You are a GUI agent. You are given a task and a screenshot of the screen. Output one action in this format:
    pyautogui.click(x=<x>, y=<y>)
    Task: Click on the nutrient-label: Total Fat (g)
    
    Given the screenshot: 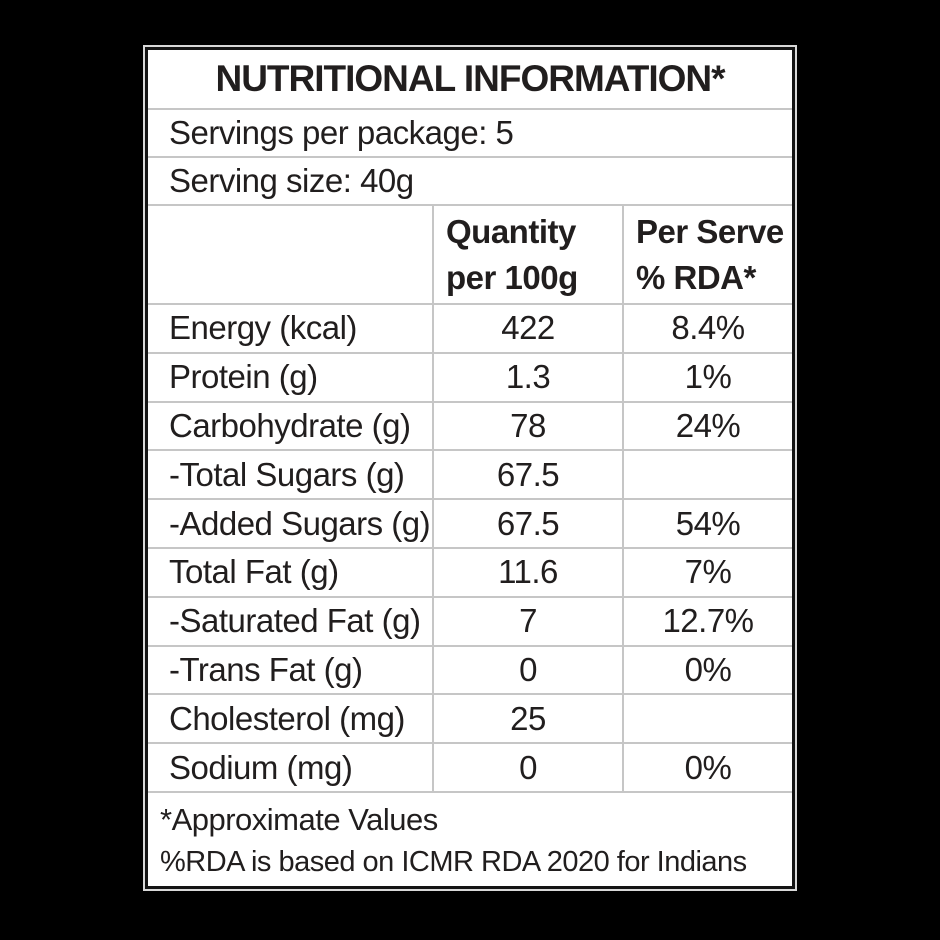 What is the action you would take?
    pyautogui.click(x=254, y=572)
    